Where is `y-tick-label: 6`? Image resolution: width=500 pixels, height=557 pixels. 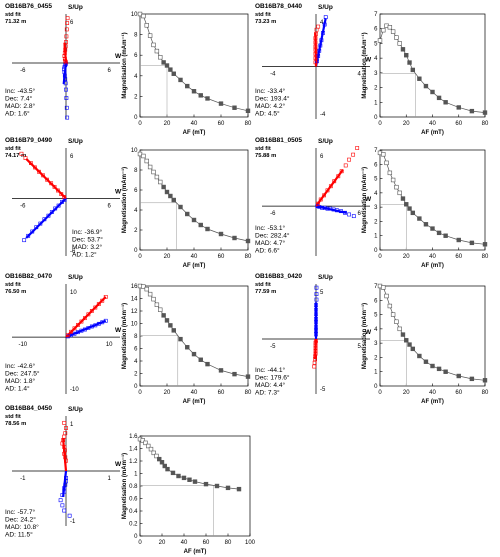 y-tick-label: 6 is located at coordinates (136, 56).